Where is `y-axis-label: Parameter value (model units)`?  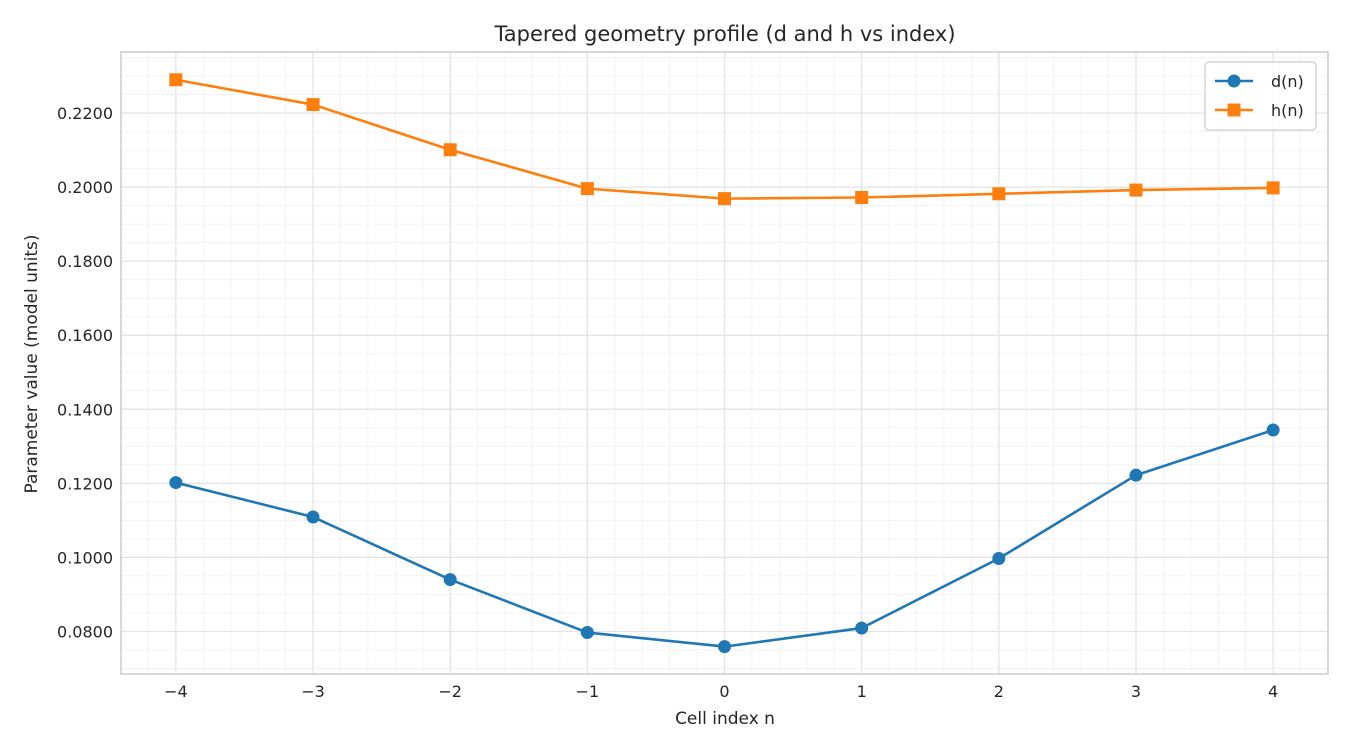 y-axis-label: Parameter value (model units) is located at coordinates (32, 363).